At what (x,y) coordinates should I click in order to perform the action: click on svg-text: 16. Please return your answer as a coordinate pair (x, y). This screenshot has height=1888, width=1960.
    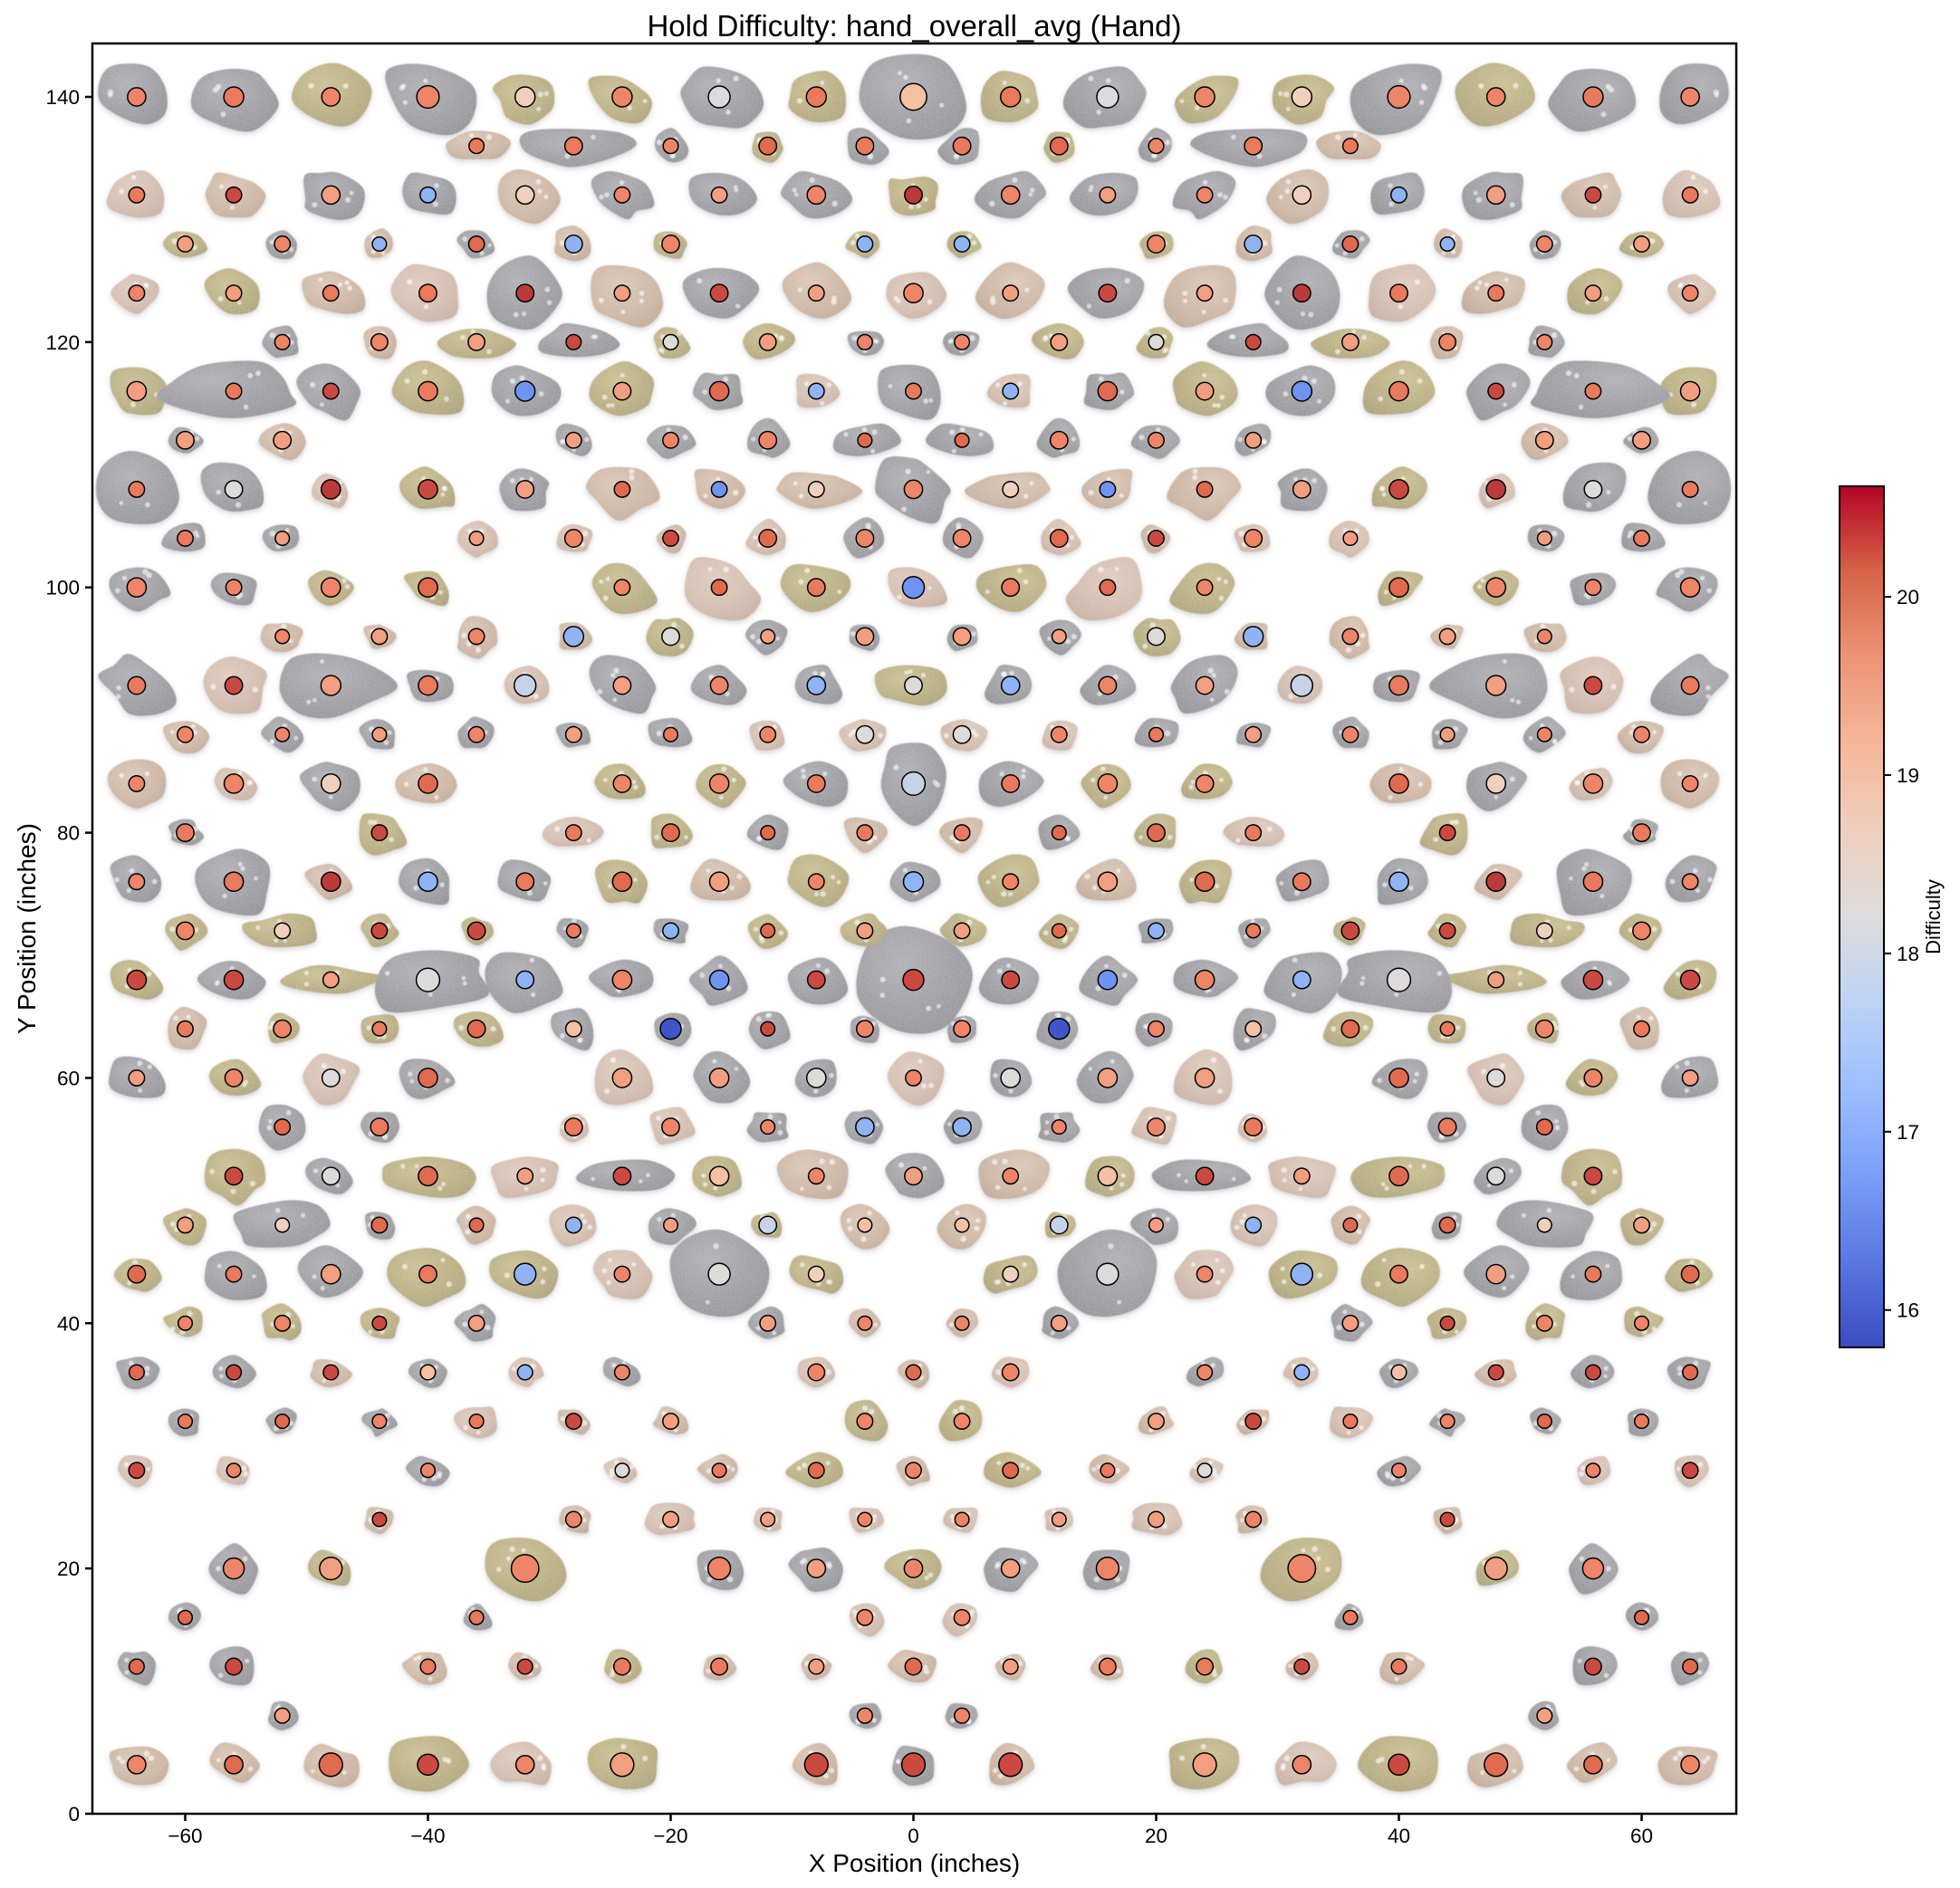
    Looking at the image, I should click on (1908, 1311).